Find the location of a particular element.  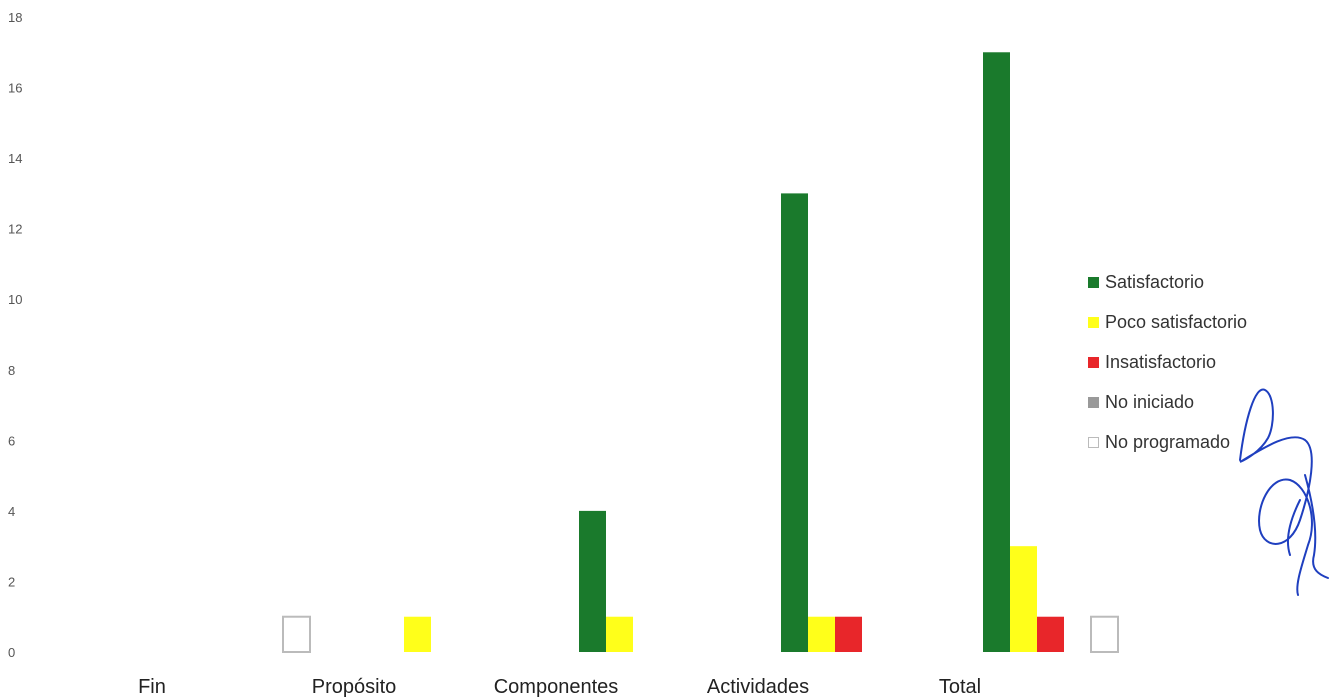

legend-item-poco-satisfactorio: Poco satisfactorio is located at coordinates (1167, 322).